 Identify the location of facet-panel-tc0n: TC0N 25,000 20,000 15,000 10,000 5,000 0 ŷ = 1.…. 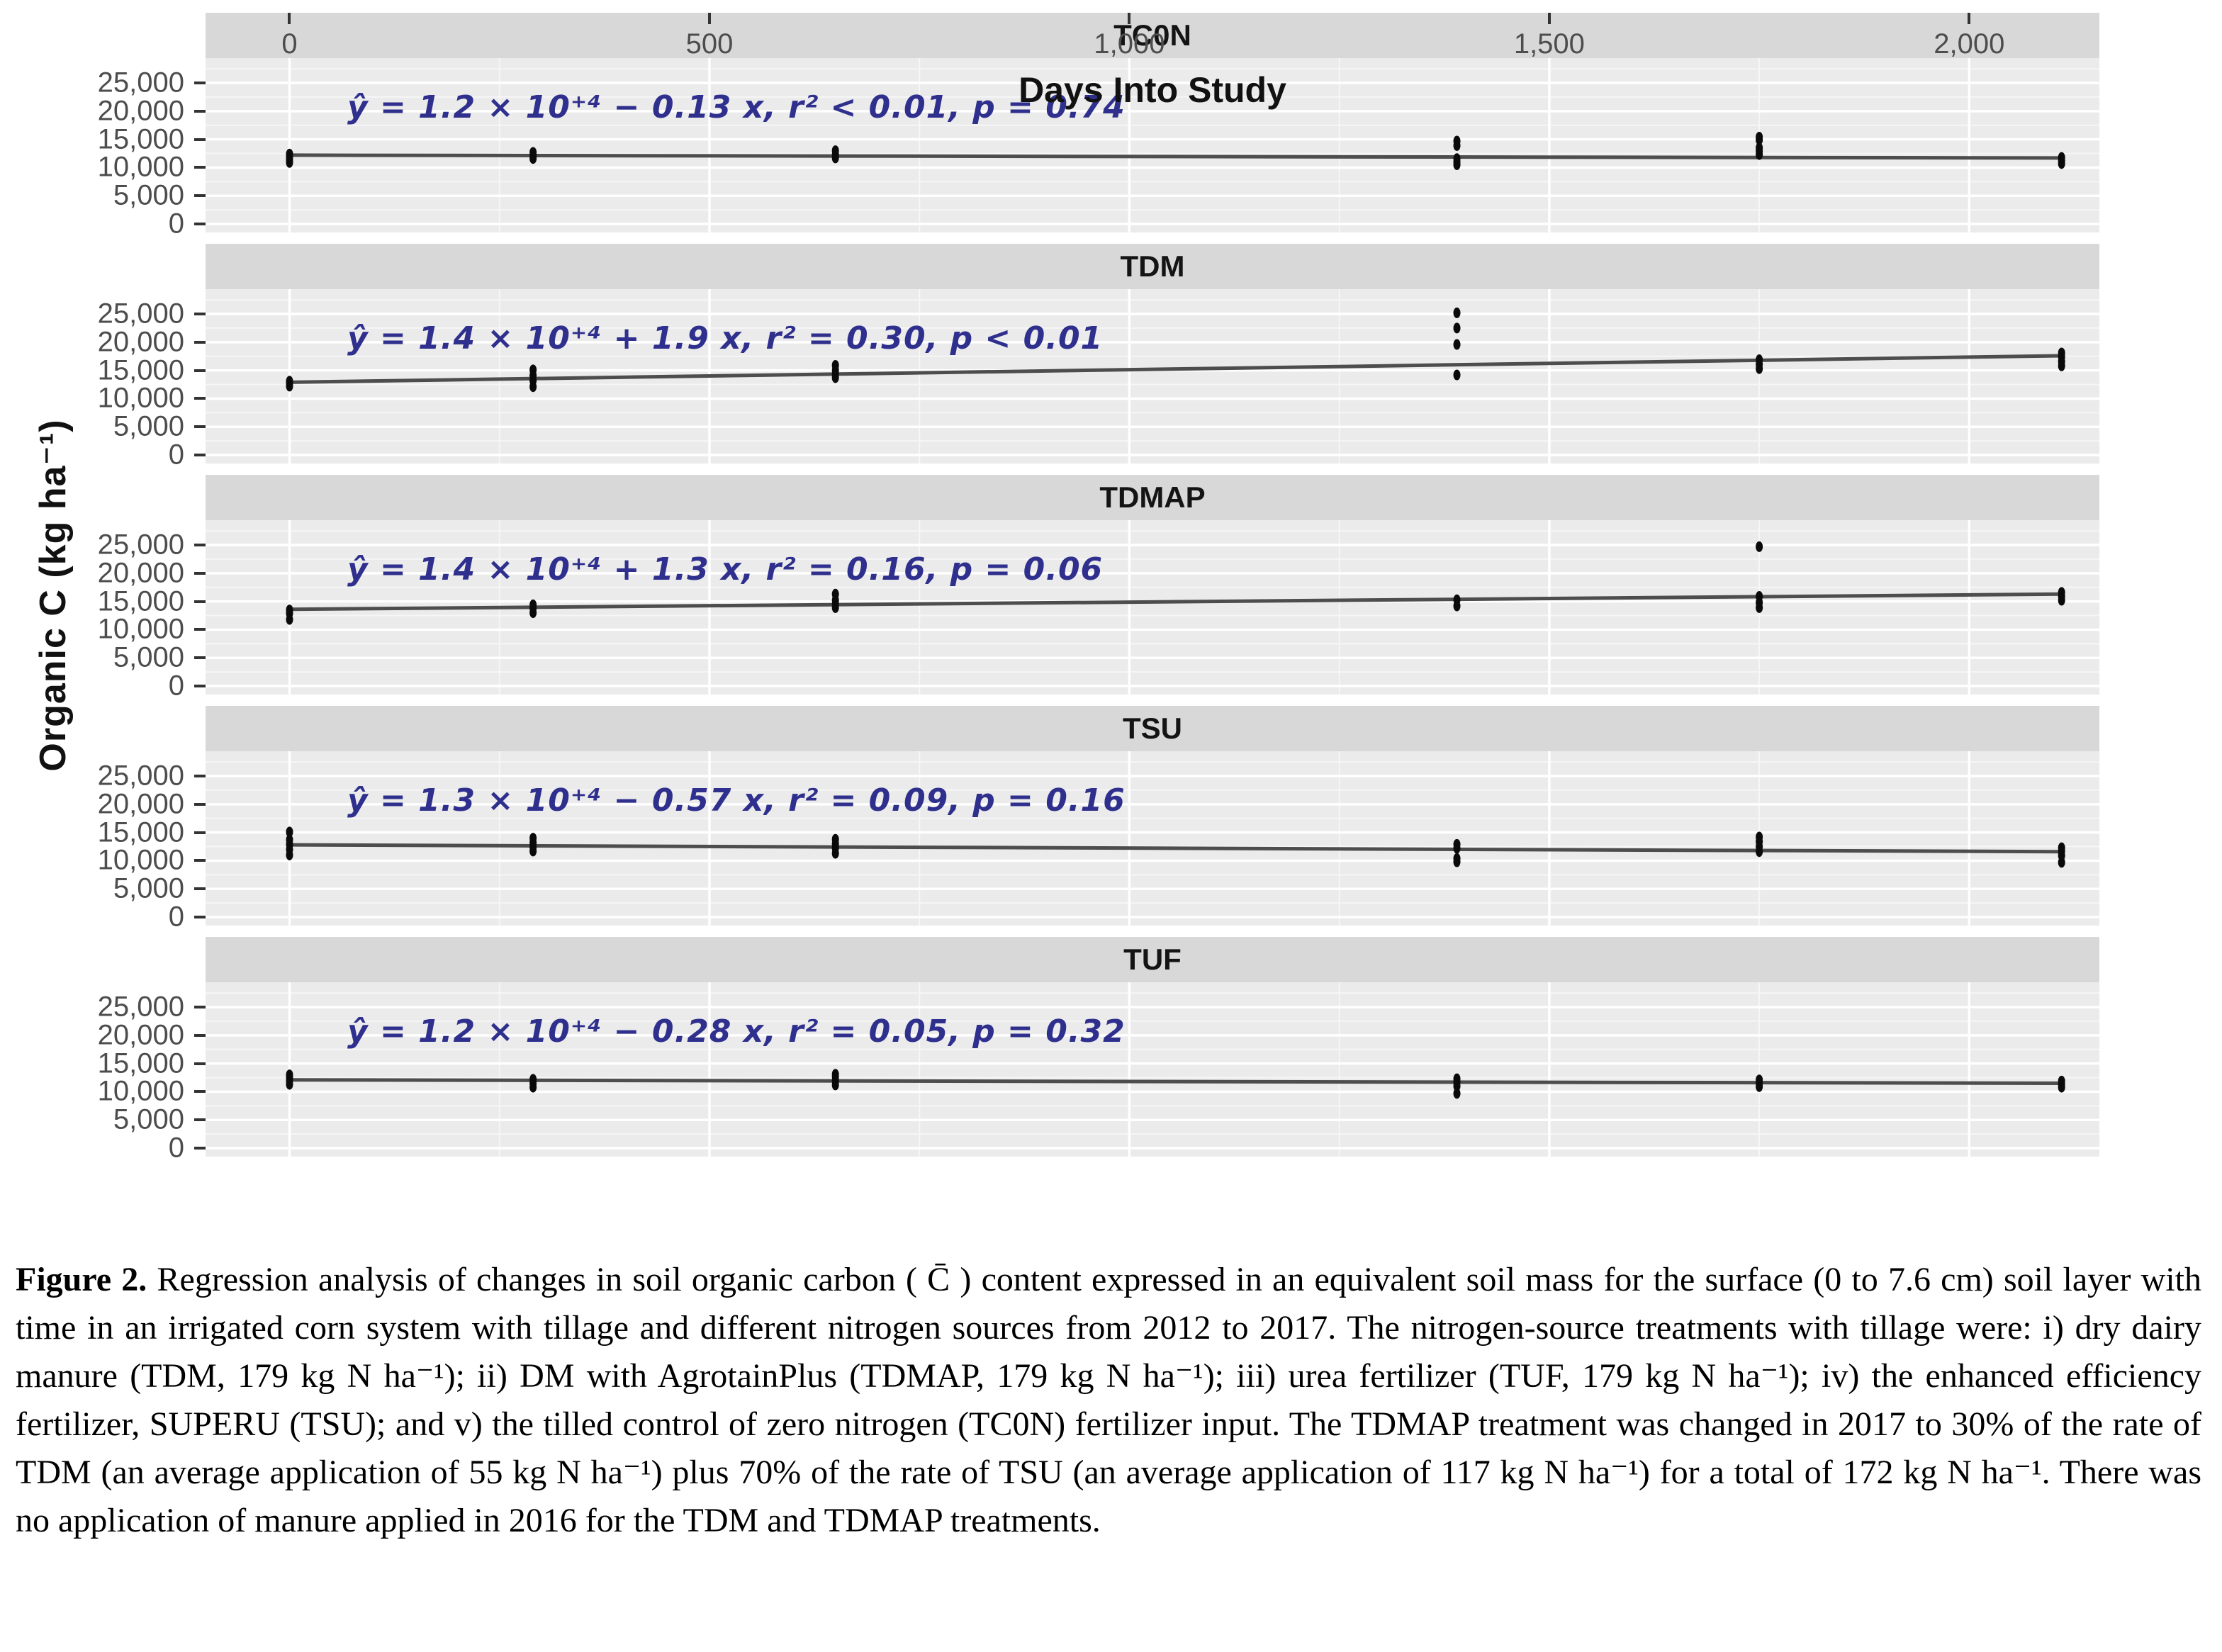
(1111, 127).